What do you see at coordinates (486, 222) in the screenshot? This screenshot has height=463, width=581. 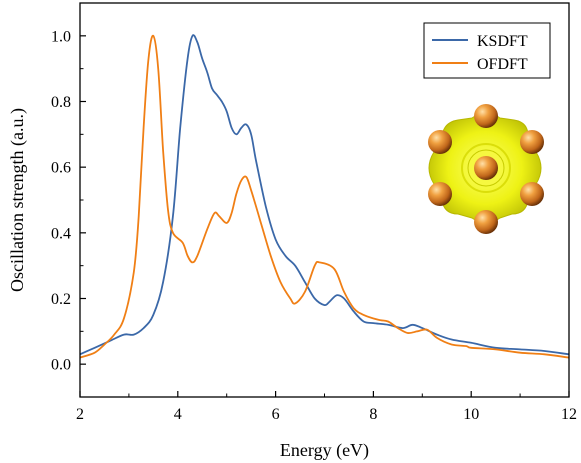 I see `atom-sphere-bottom` at bounding box center [486, 222].